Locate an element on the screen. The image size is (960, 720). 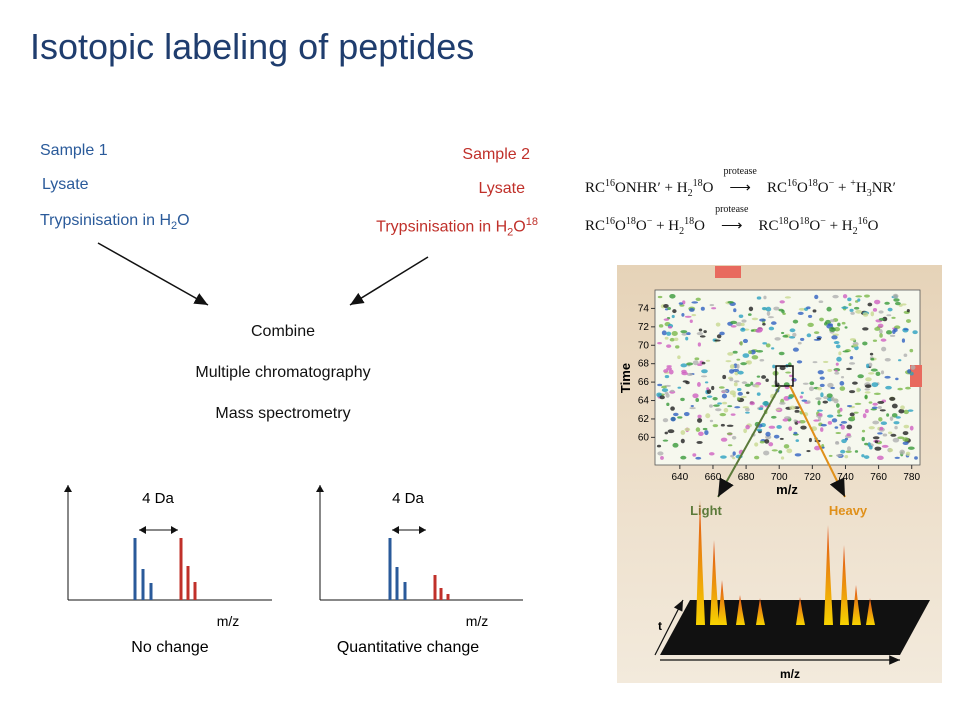
y-tick-label: 62 is located at coordinates (644, 419).